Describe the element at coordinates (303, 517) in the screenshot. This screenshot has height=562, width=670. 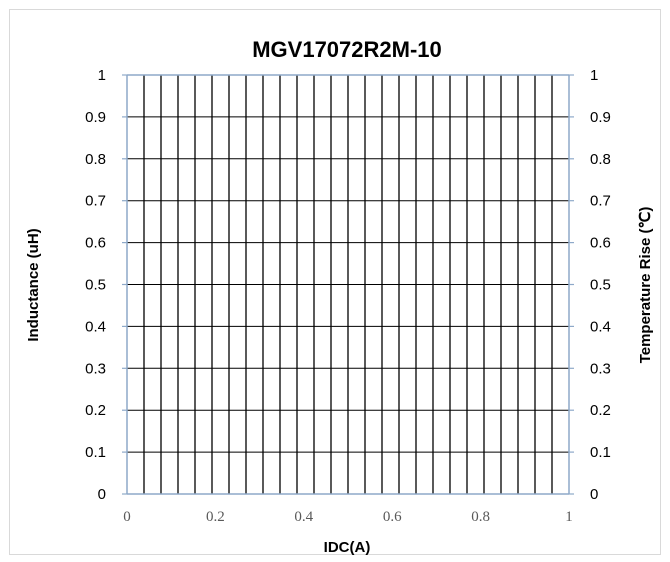
I see `x-tick-label: 0.4` at that location.